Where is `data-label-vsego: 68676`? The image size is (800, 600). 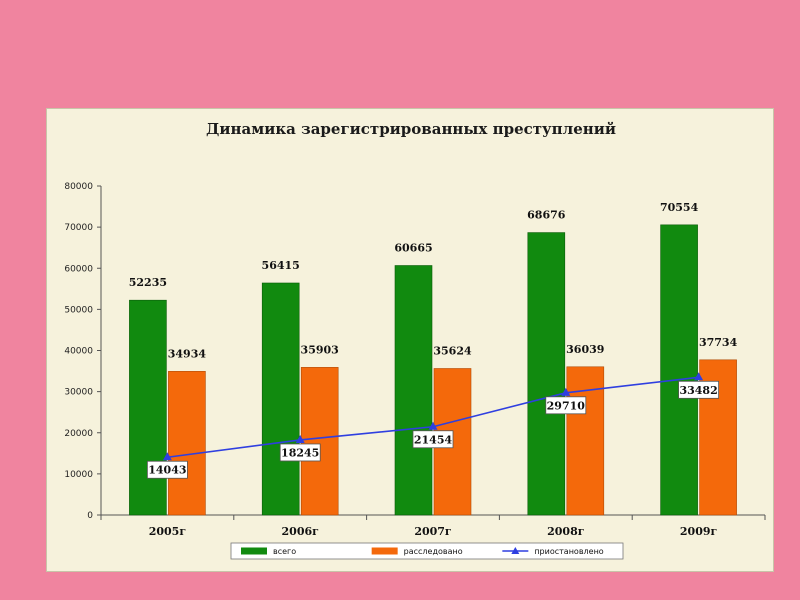
data-label-vsego: 68676 is located at coordinates (546, 215).